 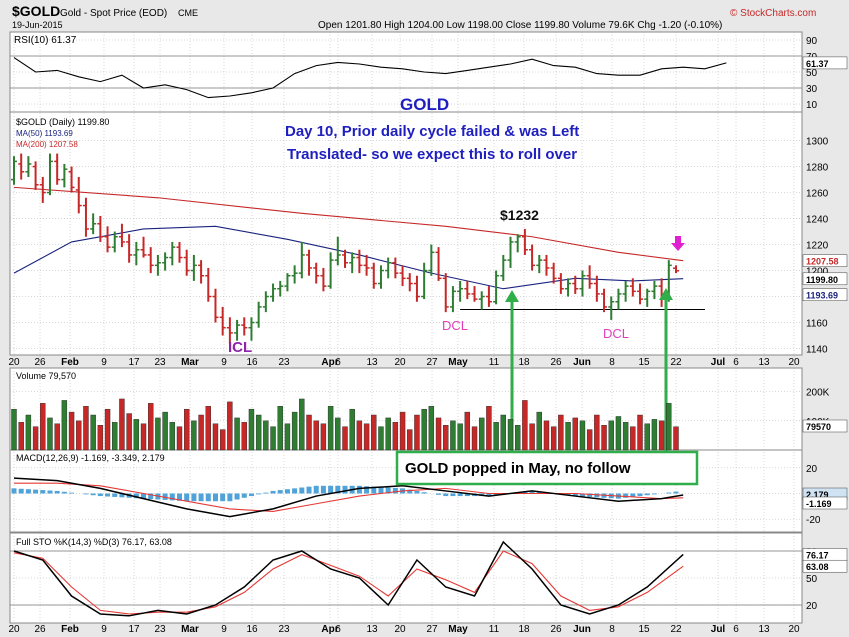 What do you see at coordinates (37, 25) in the screenshot?
I see `chart-date: 19-Jun-2015` at bounding box center [37, 25].